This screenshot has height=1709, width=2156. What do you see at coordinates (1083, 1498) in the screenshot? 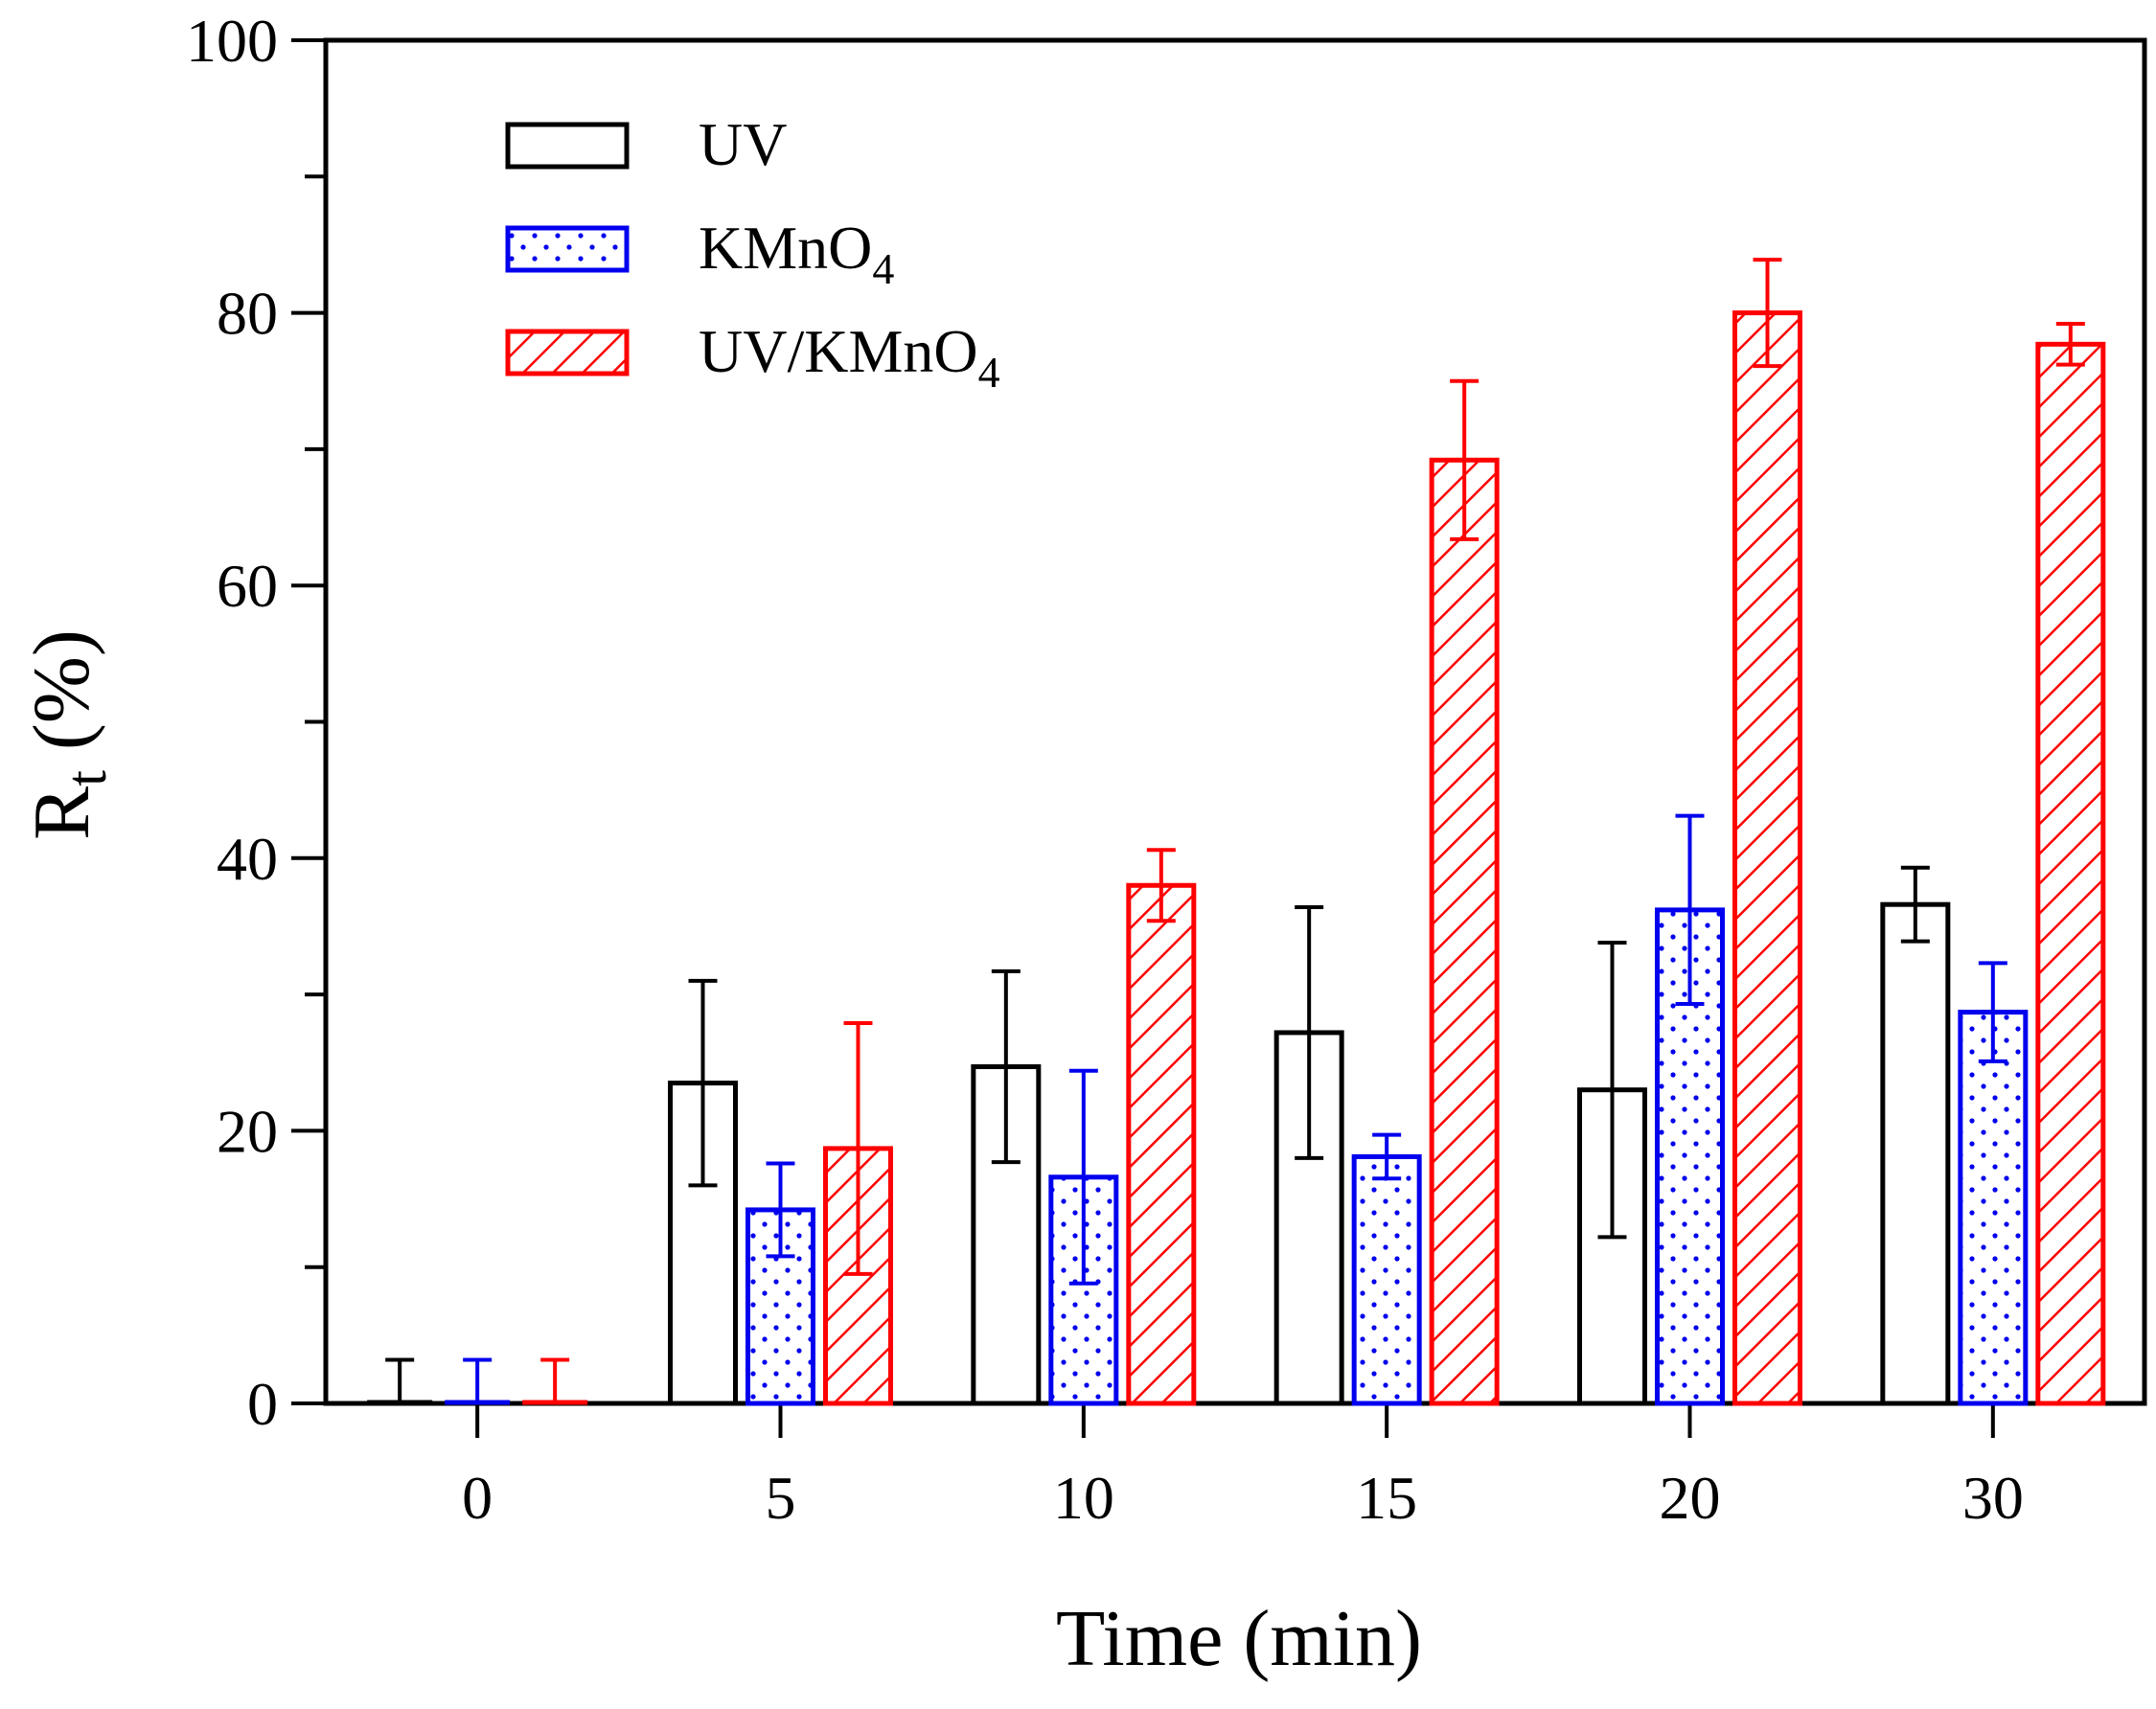
I see `x-tick-label: 10` at bounding box center [1083, 1498].